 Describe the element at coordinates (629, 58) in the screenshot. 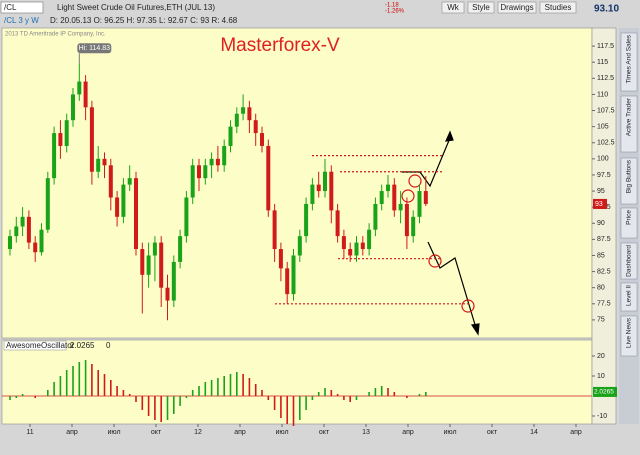

I see `sidebar-tab-label: Times And Sales` at that location.